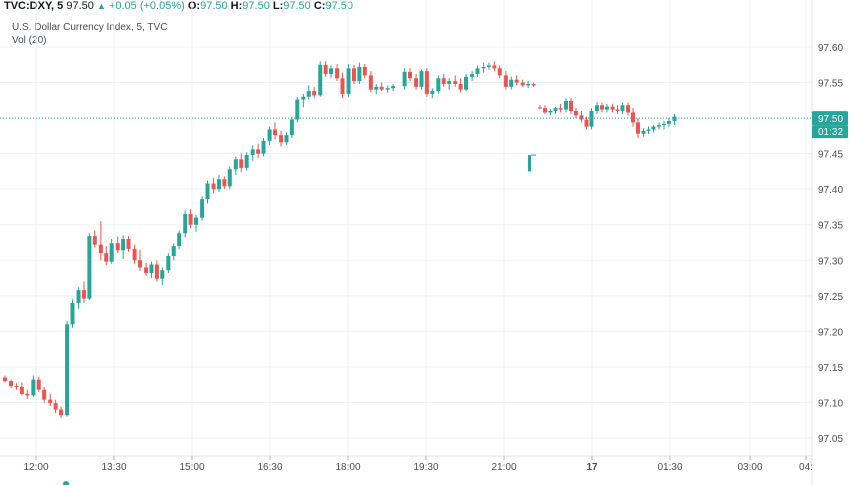  Describe the element at coordinates (339, 6) in the screenshot. I see `close-value: 97.50` at that location.